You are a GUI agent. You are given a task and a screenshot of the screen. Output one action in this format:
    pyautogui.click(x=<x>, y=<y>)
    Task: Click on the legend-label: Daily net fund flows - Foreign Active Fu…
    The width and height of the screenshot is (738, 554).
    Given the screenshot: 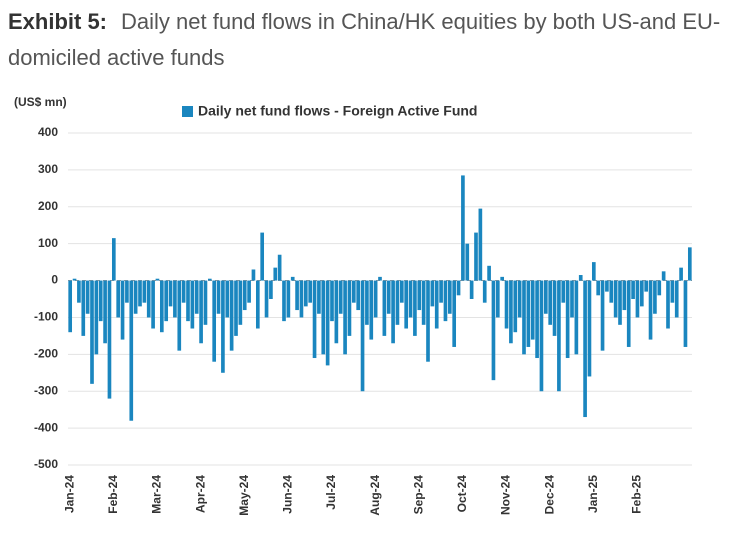 What is the action you would take?
    pyautogui.click(x=338, y=111)
    